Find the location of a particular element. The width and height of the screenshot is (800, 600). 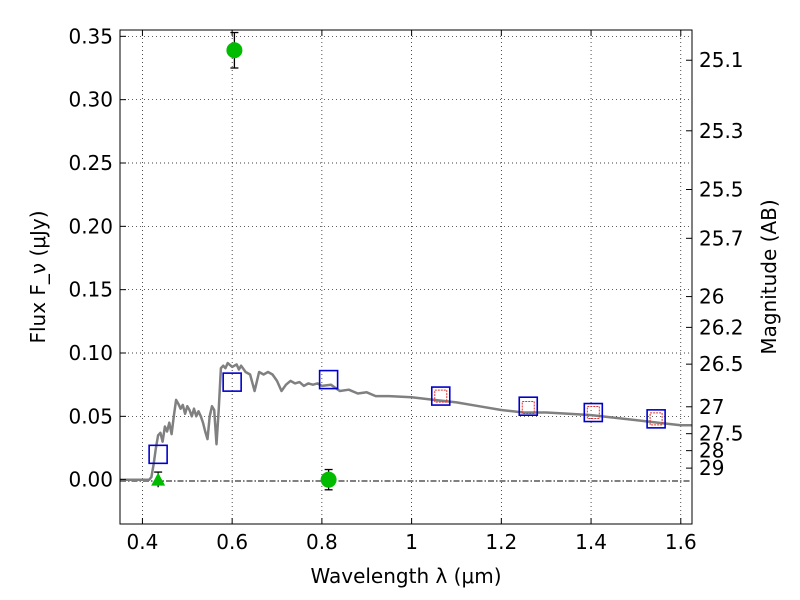

mag-tick-label: 27.5 is located at coordinates (721, 434).